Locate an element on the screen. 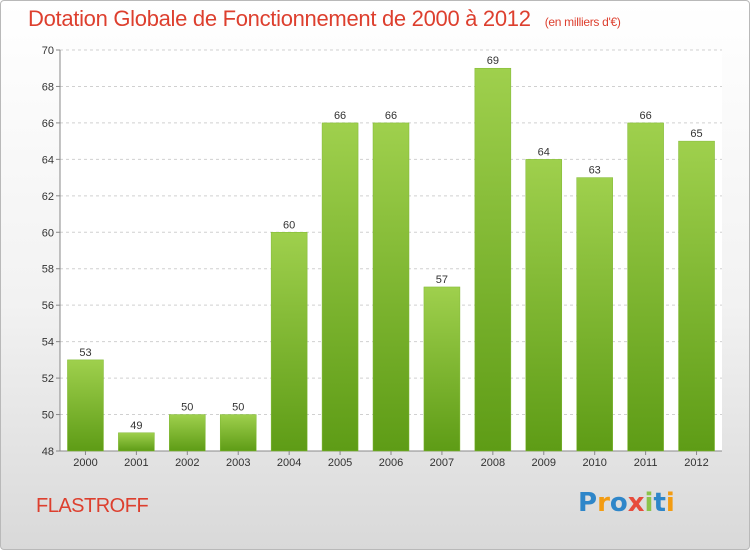 This screenshot has height=550, width=750. bar-2003 is located at coordinates (238, 433).